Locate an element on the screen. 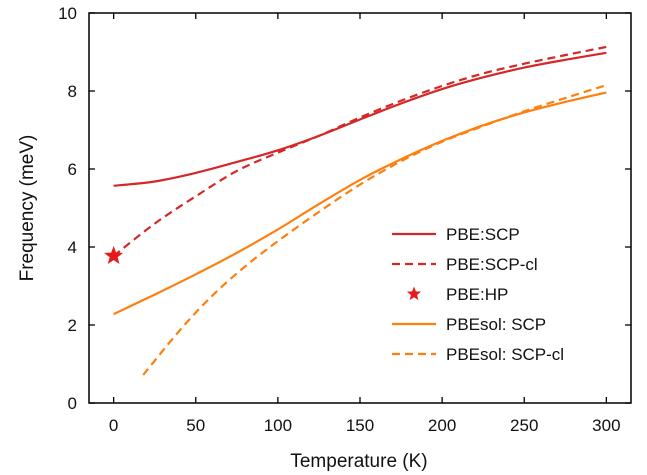 The width and height of the screenshot is (647, 475). legend-label: PBEsol: SCP-cl is located at coordinates (505, 354).